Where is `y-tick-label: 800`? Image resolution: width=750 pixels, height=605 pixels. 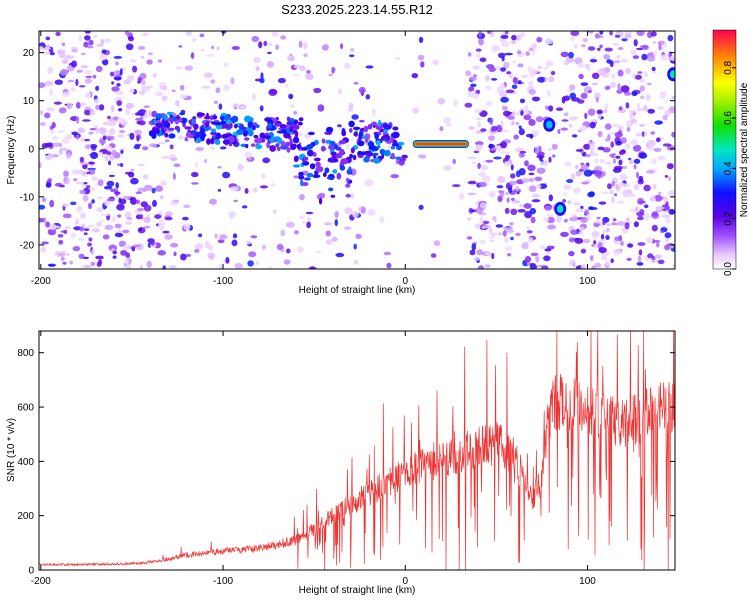 y-tick-label: 800 is located at coordinates (25, 353).